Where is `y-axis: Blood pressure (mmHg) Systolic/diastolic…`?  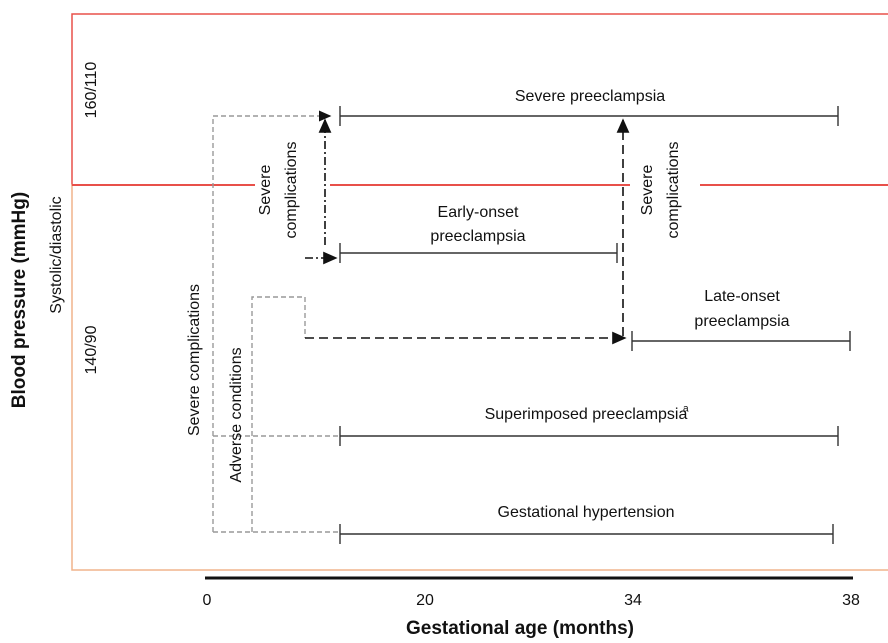
y-axis: Blood pressure (mmHg) Systolic/diastolic… is located at coordinates (54, 235).